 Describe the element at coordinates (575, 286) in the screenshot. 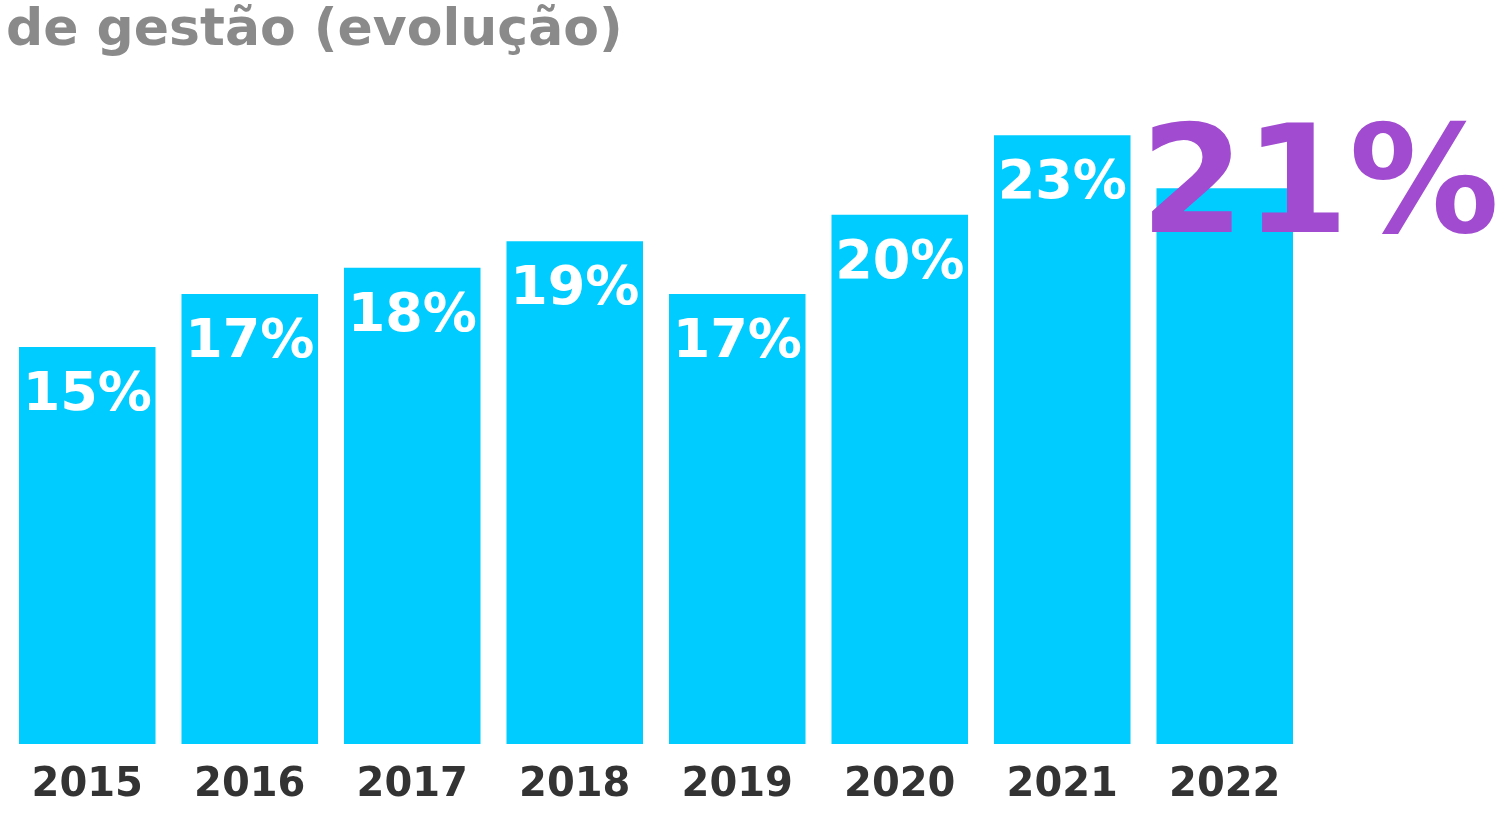

I see `data-label: 19%` at that location.